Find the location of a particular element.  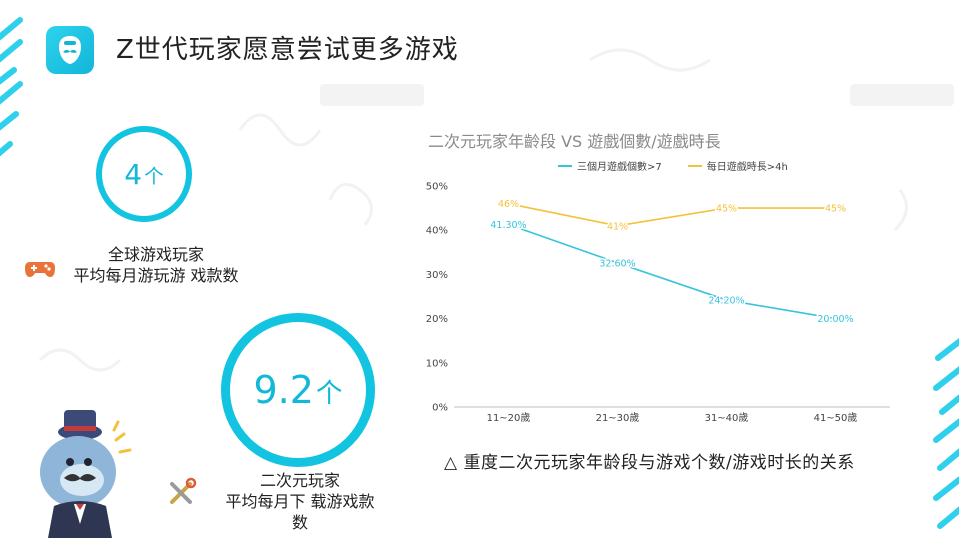

data-label: 32.60% is located at coordinates (617, 263).